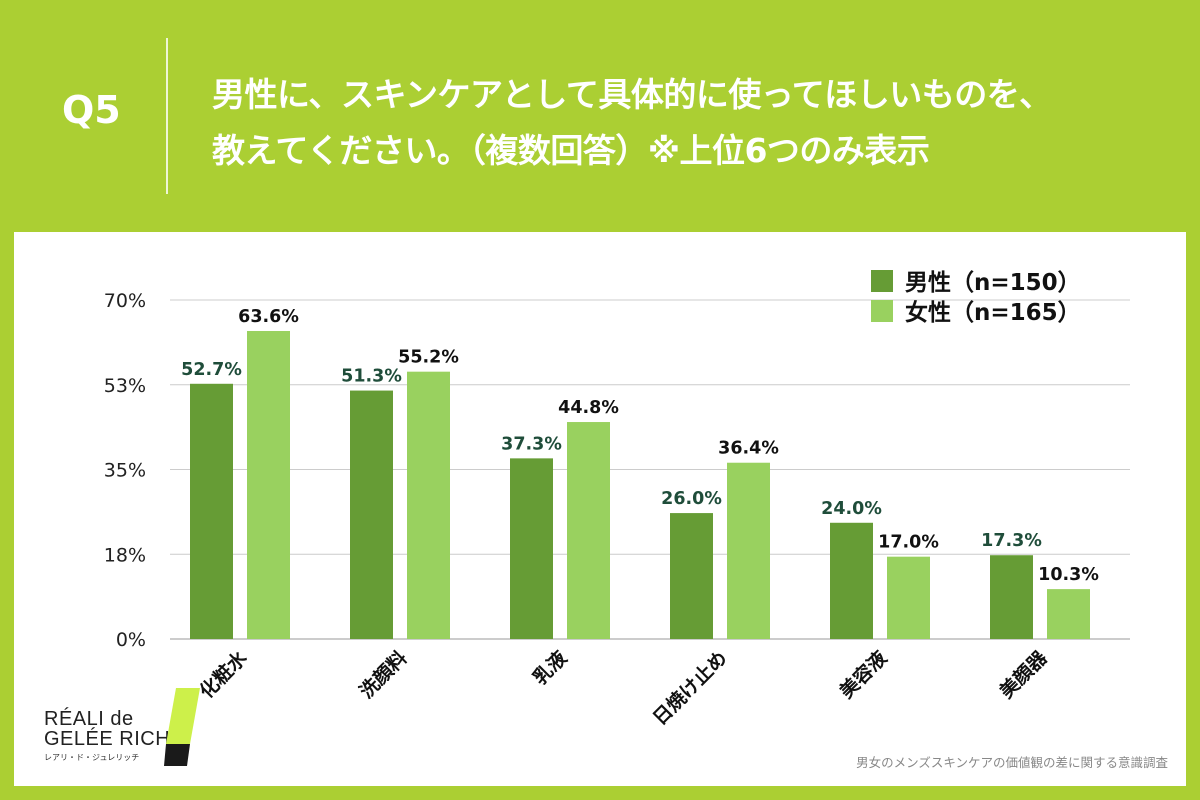  Describe the element at coordinates (689, 687) in the screenshot. I see `category-label: 日焼け止め` at that location.